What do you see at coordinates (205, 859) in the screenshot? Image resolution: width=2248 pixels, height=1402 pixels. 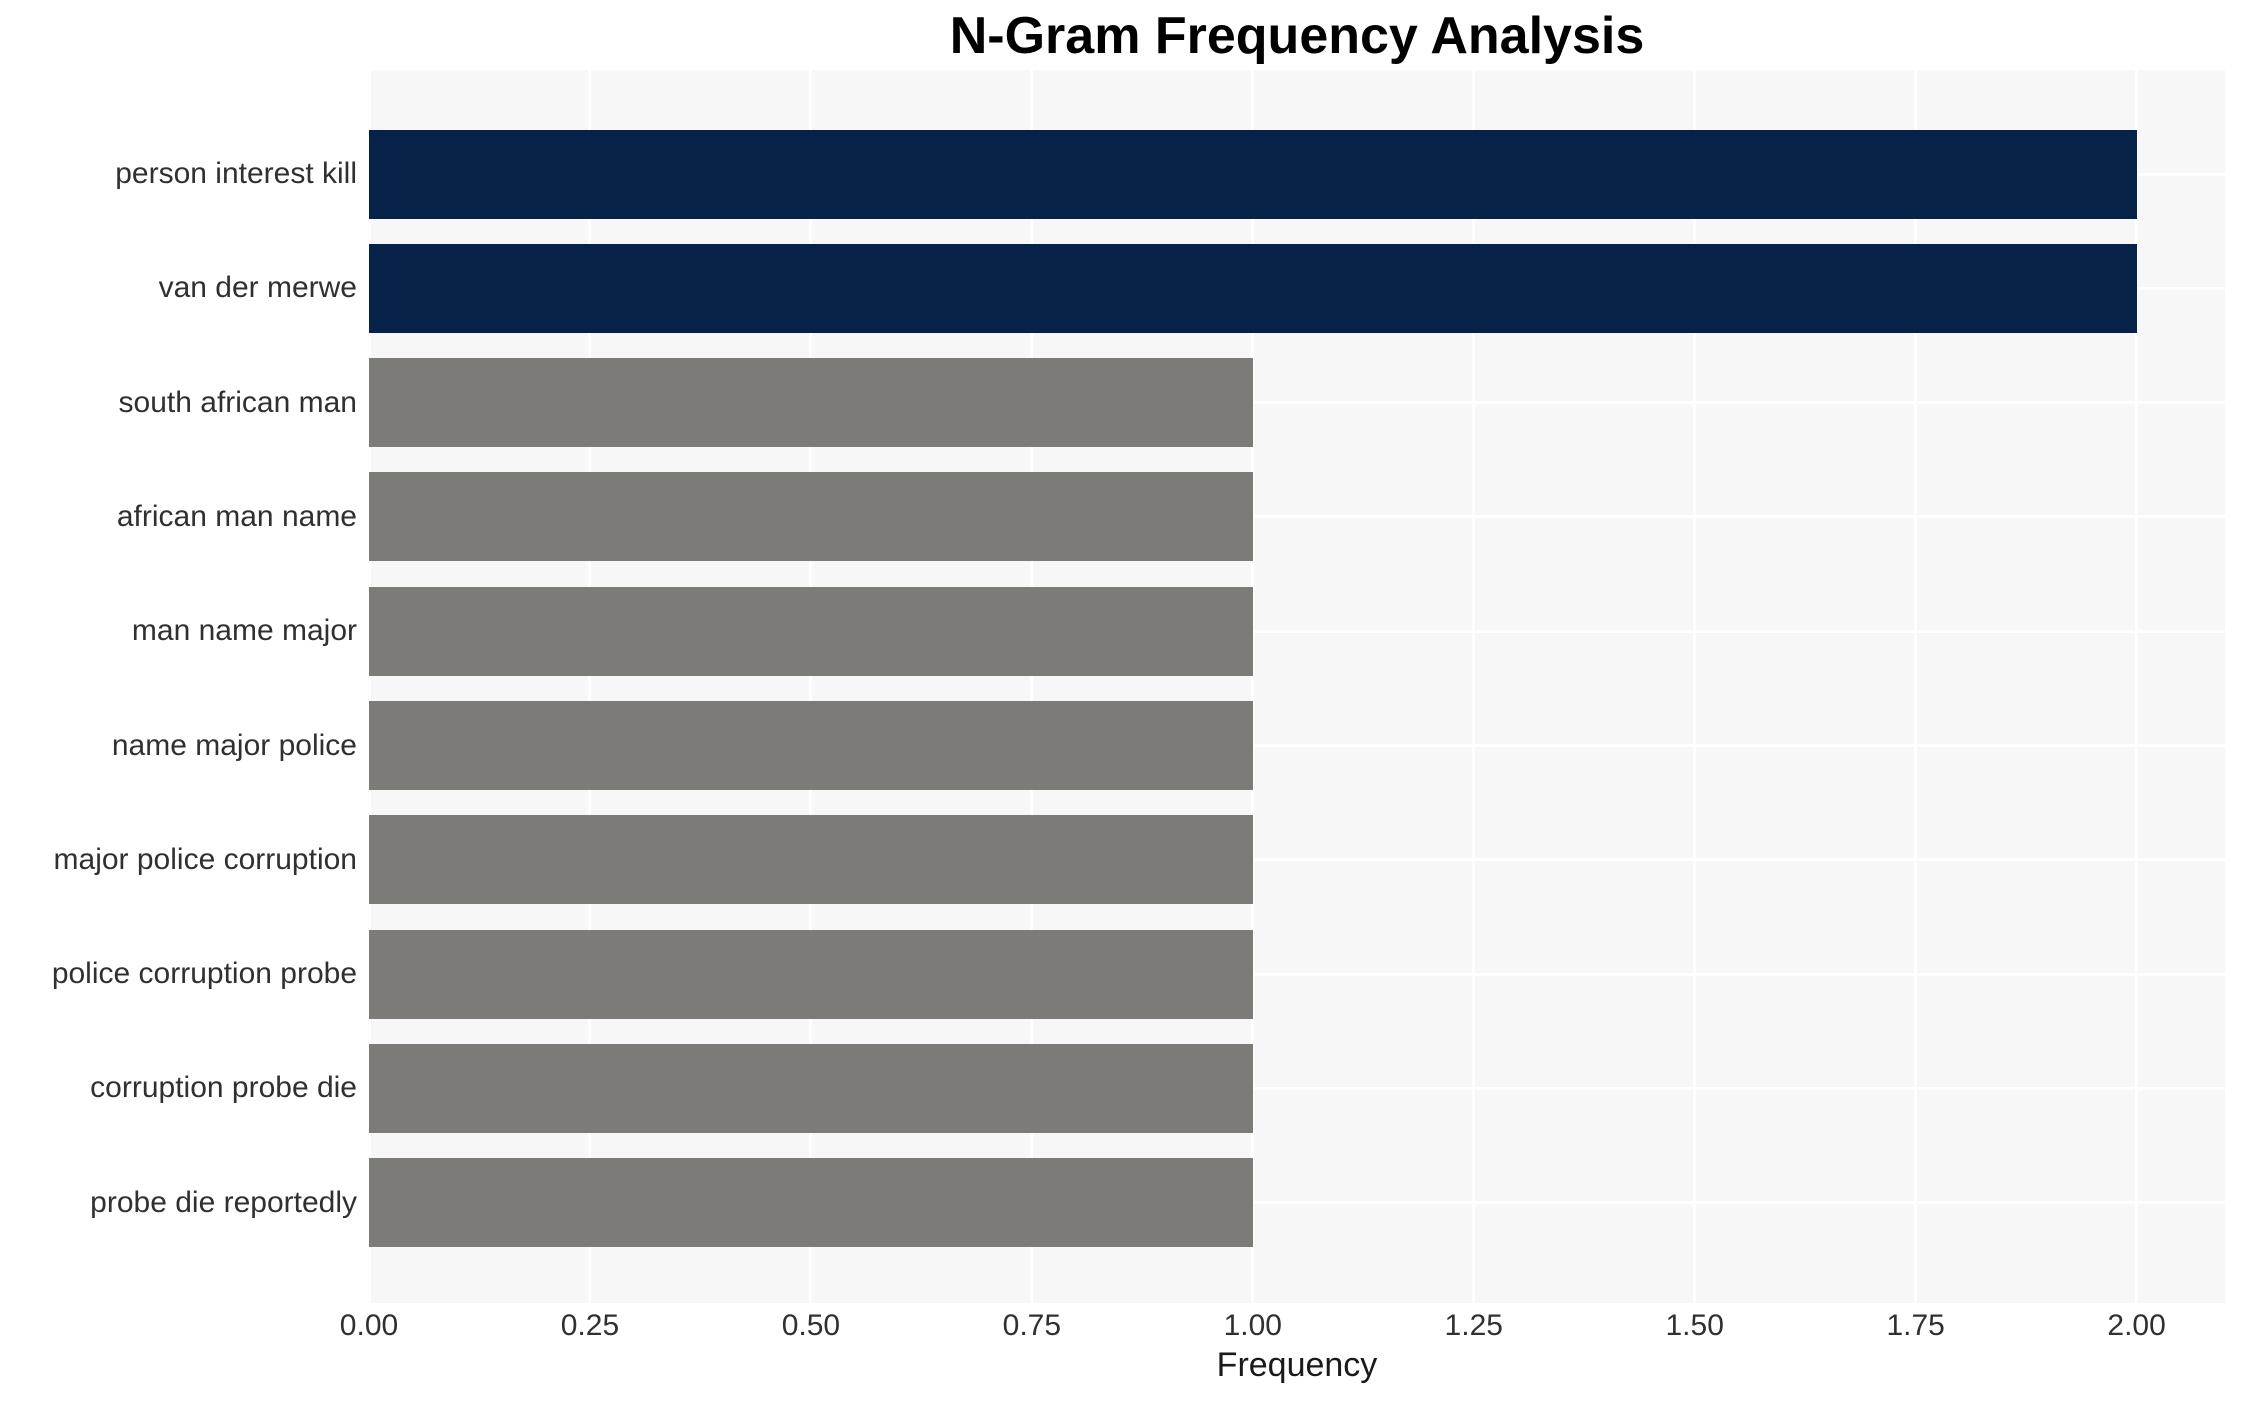 I see `y-tick-label: major police corruption` at bounding box center [205, 859].